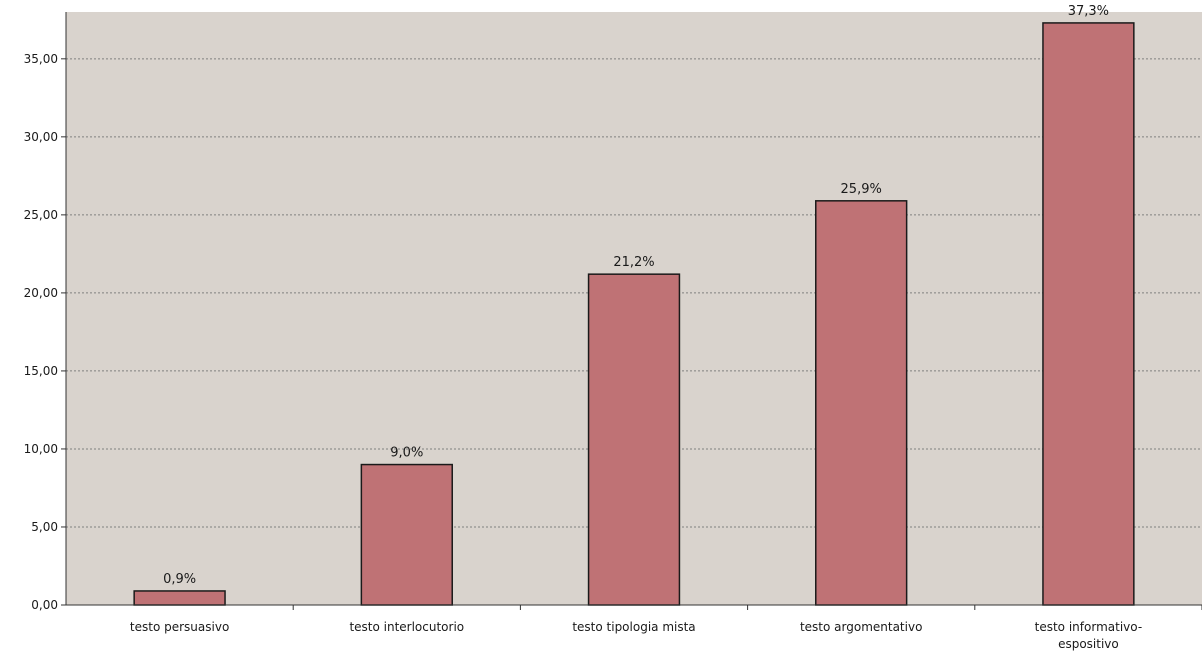  Describe the element at coordinates (861, 627) in the screenshot. I see `x-category-label-3: testo argomentativo` at that location.